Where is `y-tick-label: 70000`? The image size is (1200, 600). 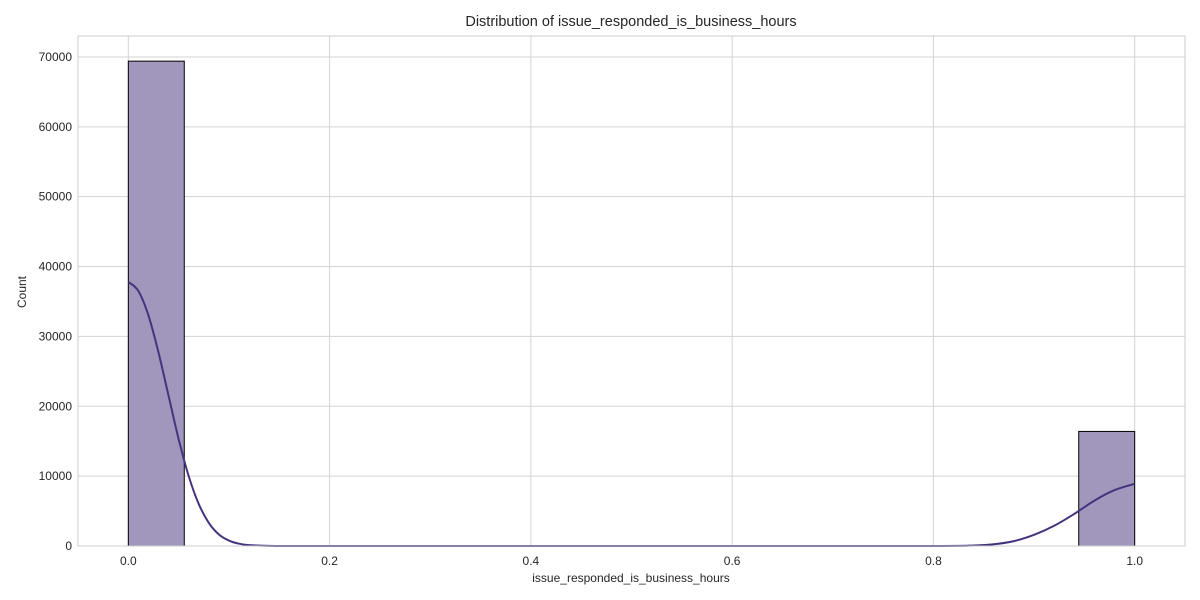
y-tick-label: 70000 is located at coordinates (56, 57).